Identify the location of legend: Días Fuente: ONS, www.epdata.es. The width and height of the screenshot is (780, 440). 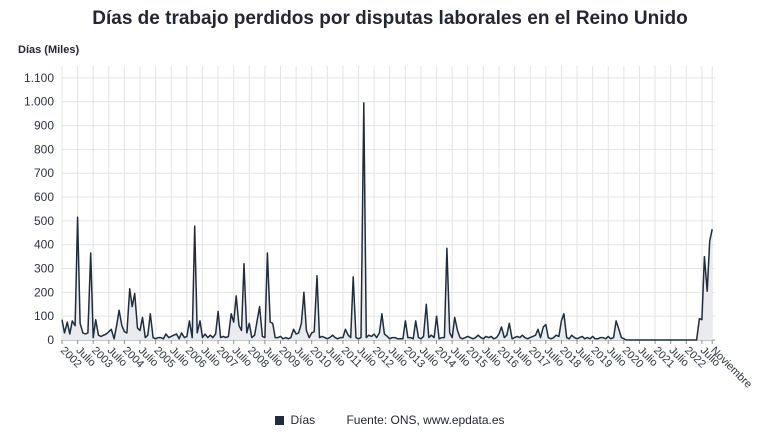
(390, 420).